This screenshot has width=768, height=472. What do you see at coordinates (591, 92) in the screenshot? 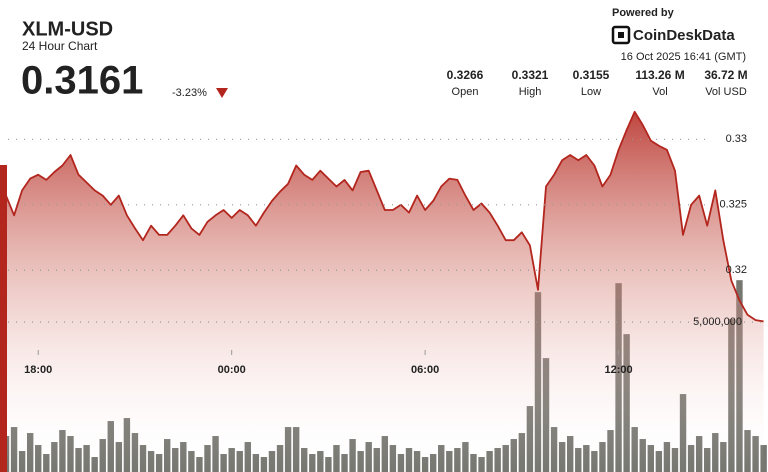
I see `stat-label: Low` at bounding box center [591, 92].